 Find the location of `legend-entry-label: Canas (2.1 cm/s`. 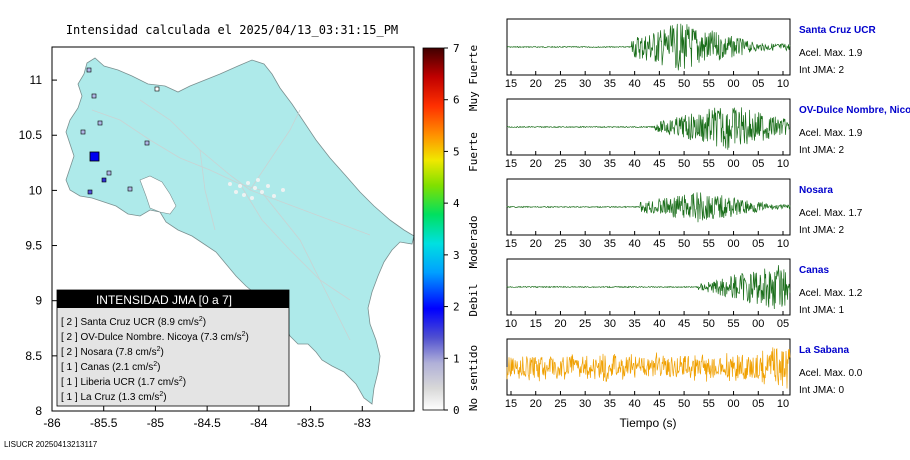

legend-entry-label: Canas (2.1 cm/s is located at coordinates (116, 367).